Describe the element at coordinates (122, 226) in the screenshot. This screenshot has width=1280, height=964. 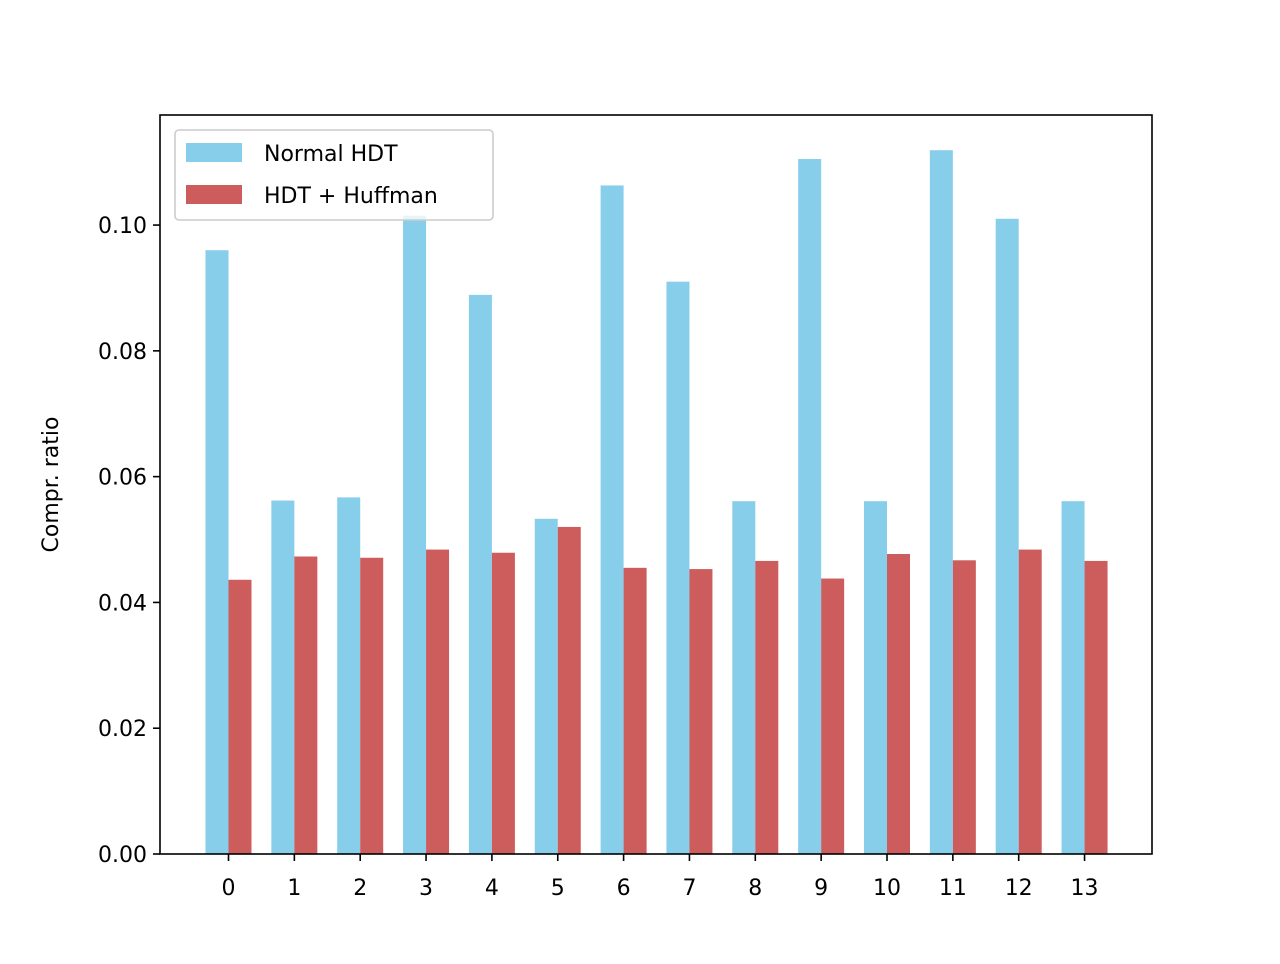
I see `y-tick-label: 0.10` at that location.